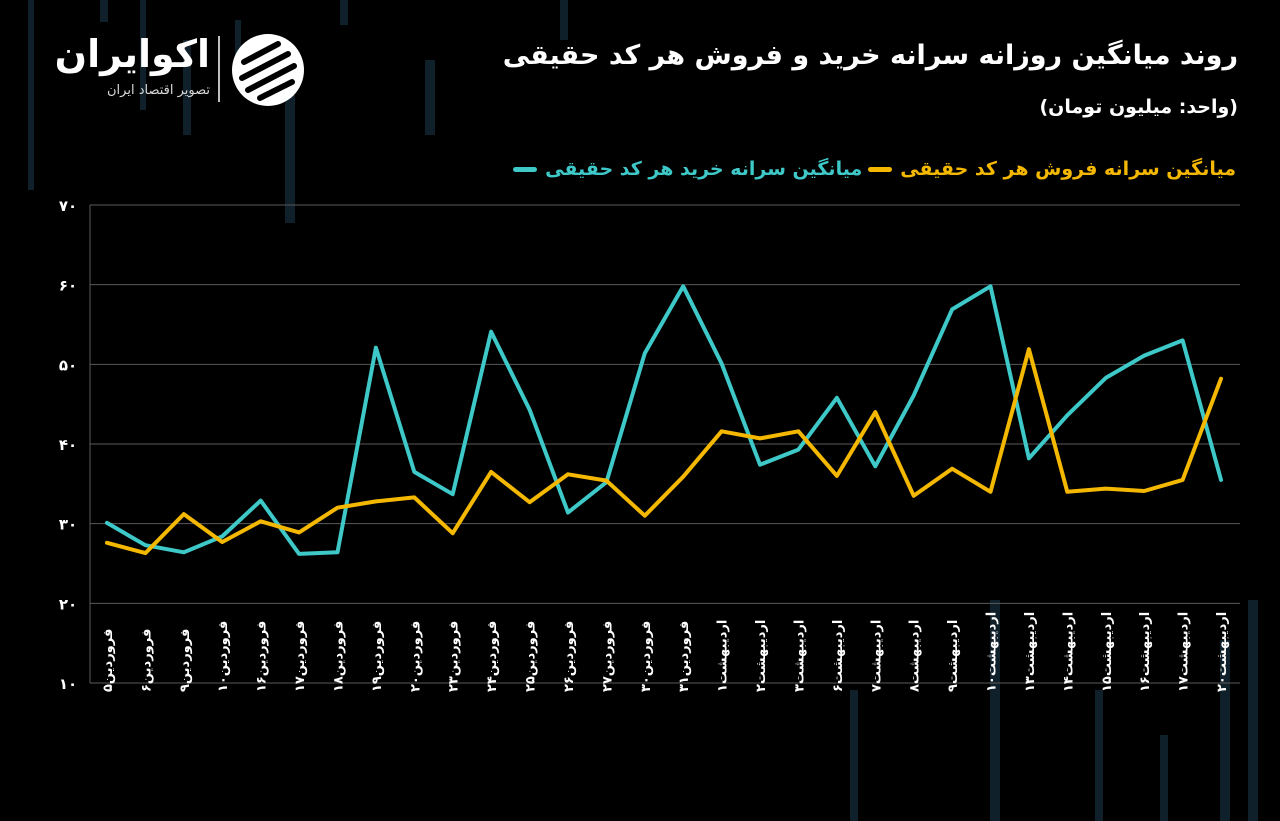 This screenshot has width=1280, height=821. I want to click on legend-label-buy: میانگین سرانه خرید هر کد حقیقی, so click(704, 169).